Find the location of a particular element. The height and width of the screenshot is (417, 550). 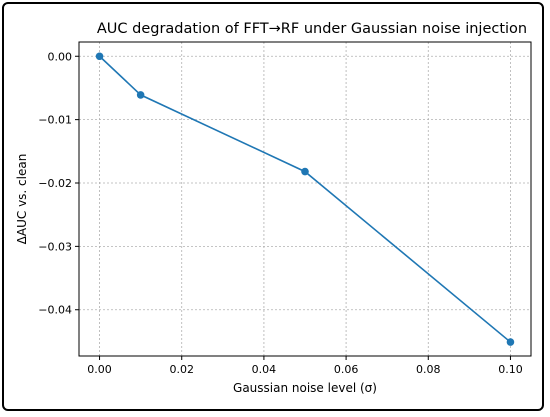

y-tick-label: −0.02 is located at coordinates (55, 183).